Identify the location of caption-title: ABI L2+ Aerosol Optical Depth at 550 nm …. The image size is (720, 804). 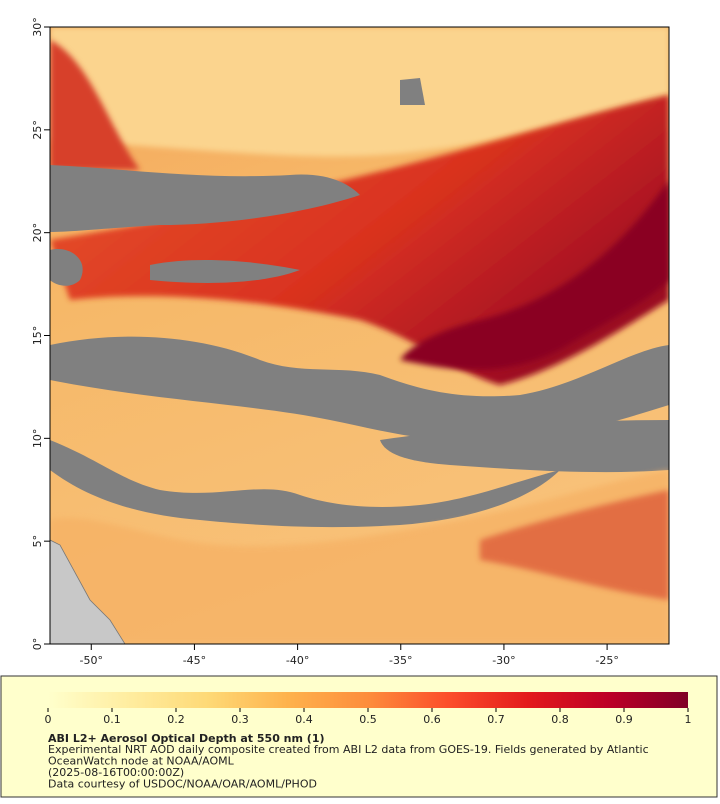
(186, 738).